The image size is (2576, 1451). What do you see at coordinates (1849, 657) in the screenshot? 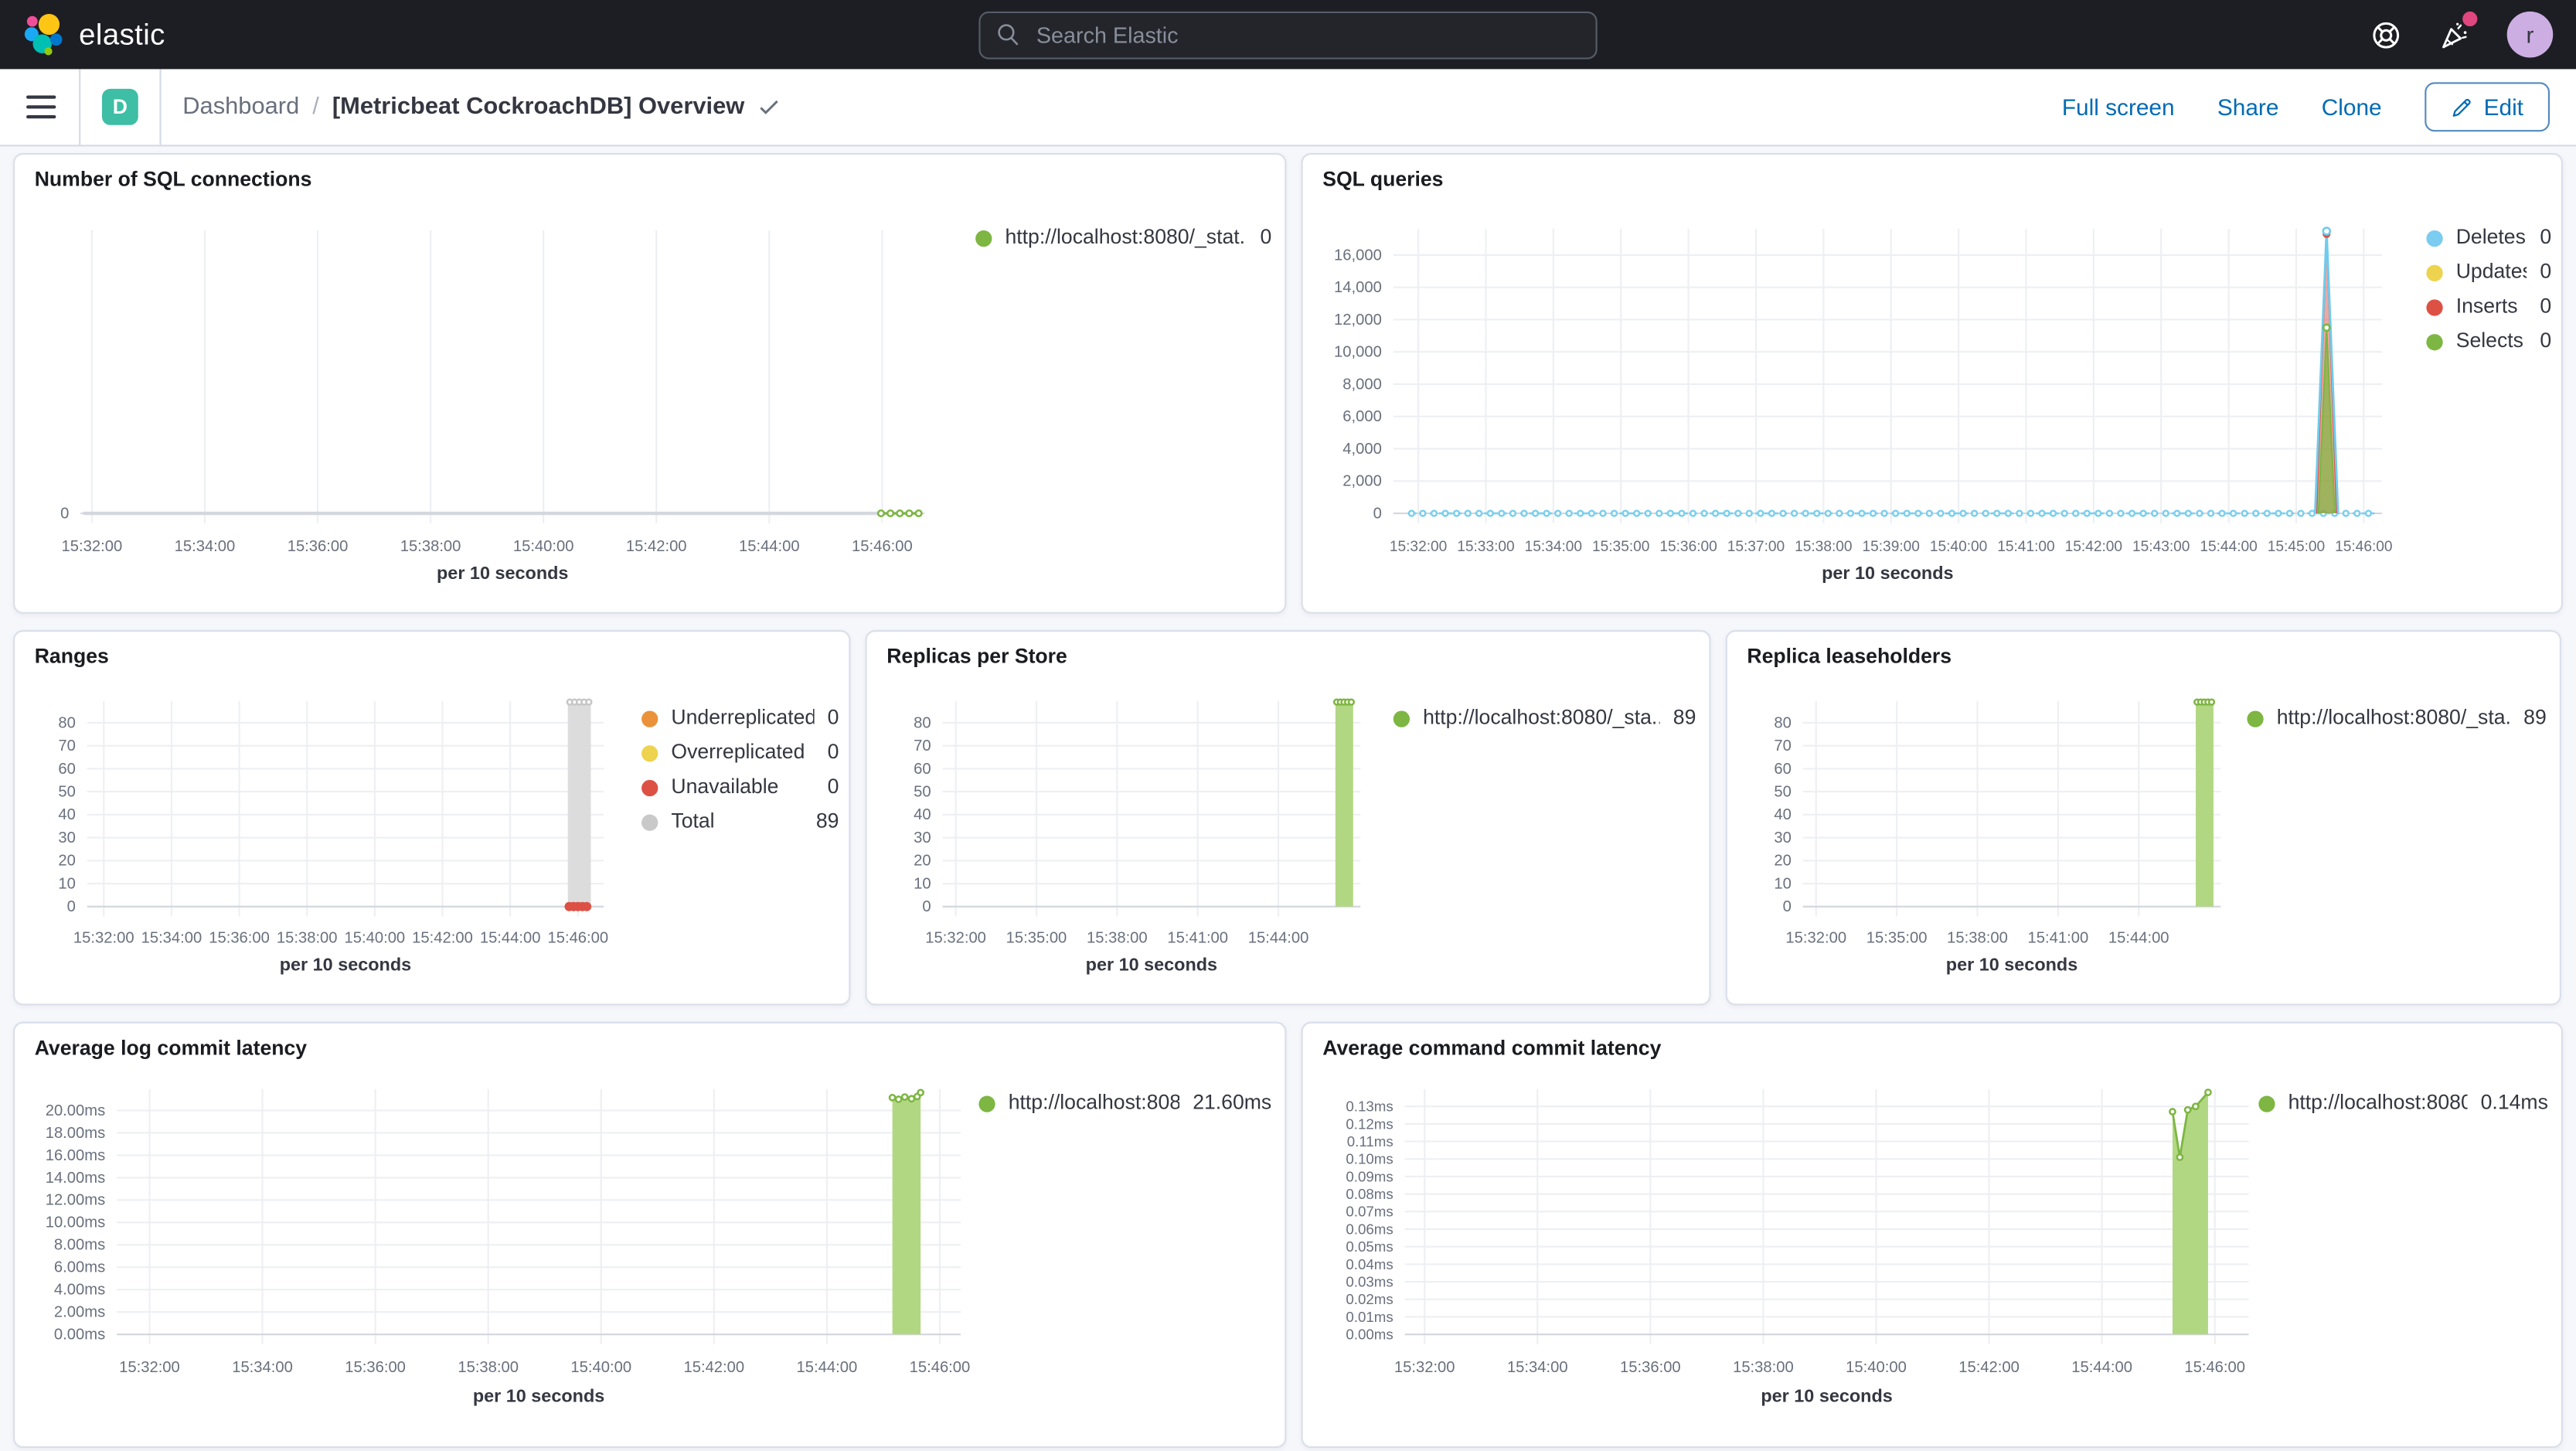
I see `panel-title: Replica leaseholders` at bounding box center [1849, 657].